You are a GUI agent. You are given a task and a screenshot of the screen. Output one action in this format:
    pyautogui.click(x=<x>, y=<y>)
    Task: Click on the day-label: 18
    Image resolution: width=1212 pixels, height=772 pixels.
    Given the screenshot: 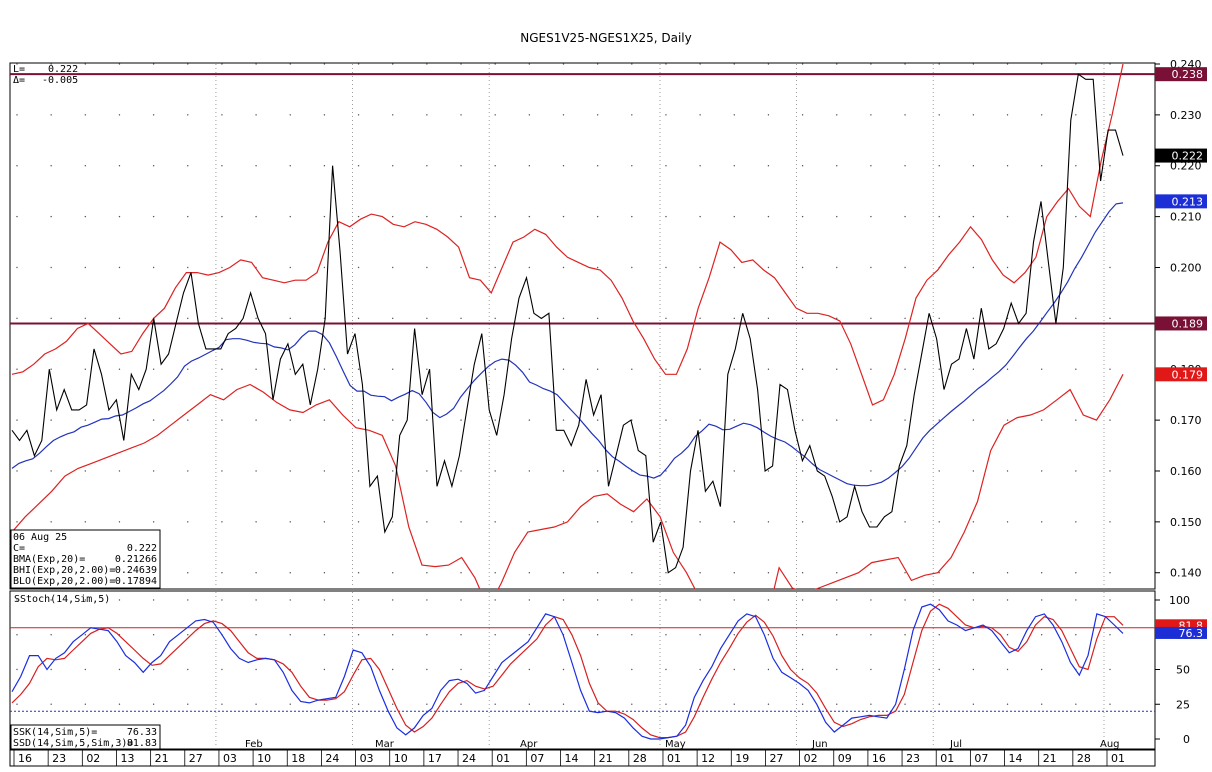 What is the action you would take?
    pyautogui.click(x=298, y=758)
    